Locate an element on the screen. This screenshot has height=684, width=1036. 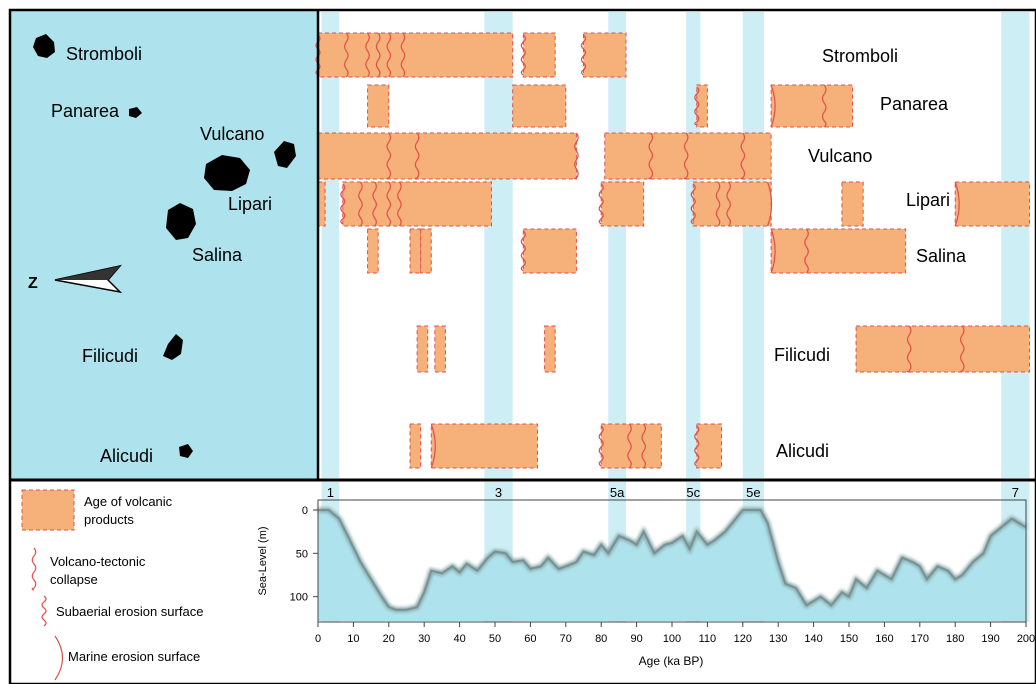
y-tick-label: 100 is located at coordinates (299, 598).